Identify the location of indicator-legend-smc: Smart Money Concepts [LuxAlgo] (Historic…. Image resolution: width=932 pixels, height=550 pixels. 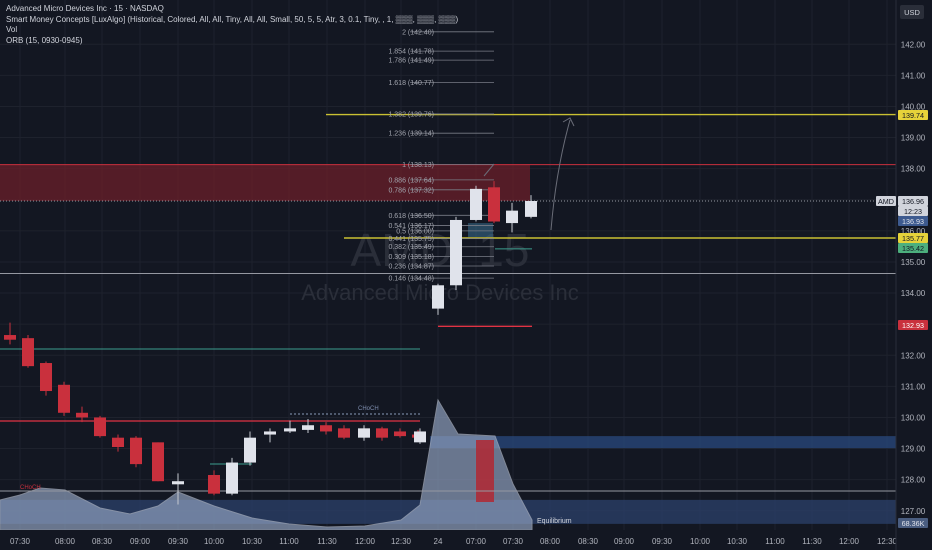
(232, 19).